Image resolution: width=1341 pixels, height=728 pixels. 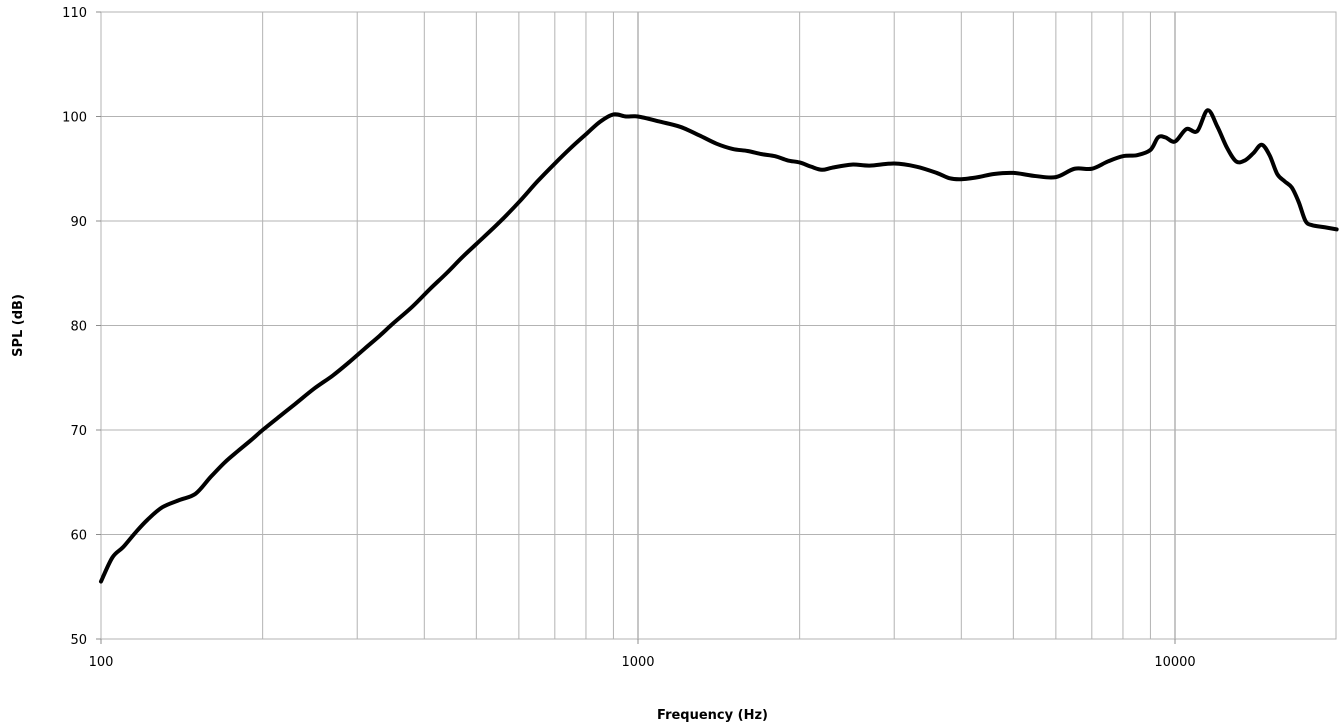 What do you see at coordinates (18, 325) in the screenshot?
I see `y-axis-title: SPL (dB)` at bounding box center [18, 325].